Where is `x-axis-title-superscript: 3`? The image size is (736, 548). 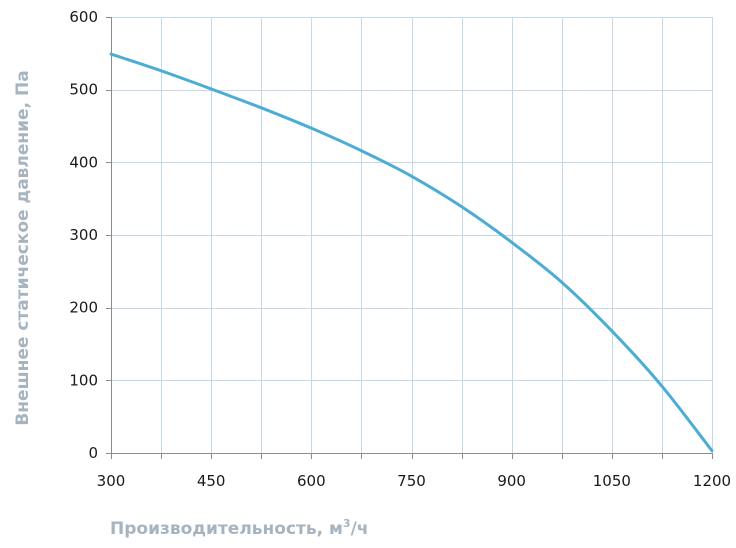 x-axis-title-superscript: 3 is located at coordinates (347, 523).